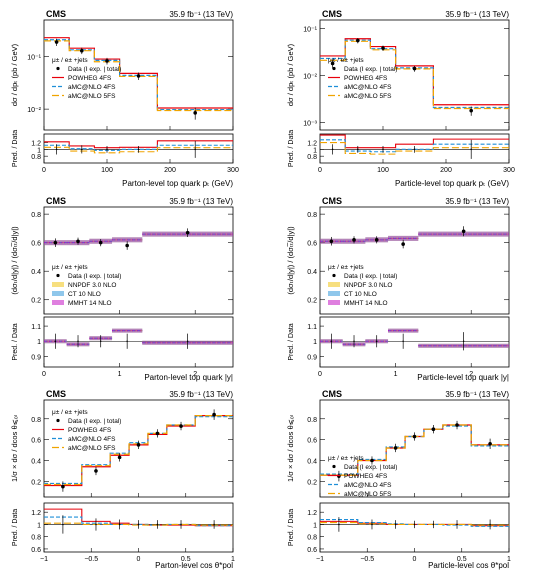 This screenshot has width=550, height=576. What do you see at coordinates (452, 183) in the screenshot?
I see `x-axis-label: Particle-level top quark pₜ (GeV)` at bounding box center [452, 183].